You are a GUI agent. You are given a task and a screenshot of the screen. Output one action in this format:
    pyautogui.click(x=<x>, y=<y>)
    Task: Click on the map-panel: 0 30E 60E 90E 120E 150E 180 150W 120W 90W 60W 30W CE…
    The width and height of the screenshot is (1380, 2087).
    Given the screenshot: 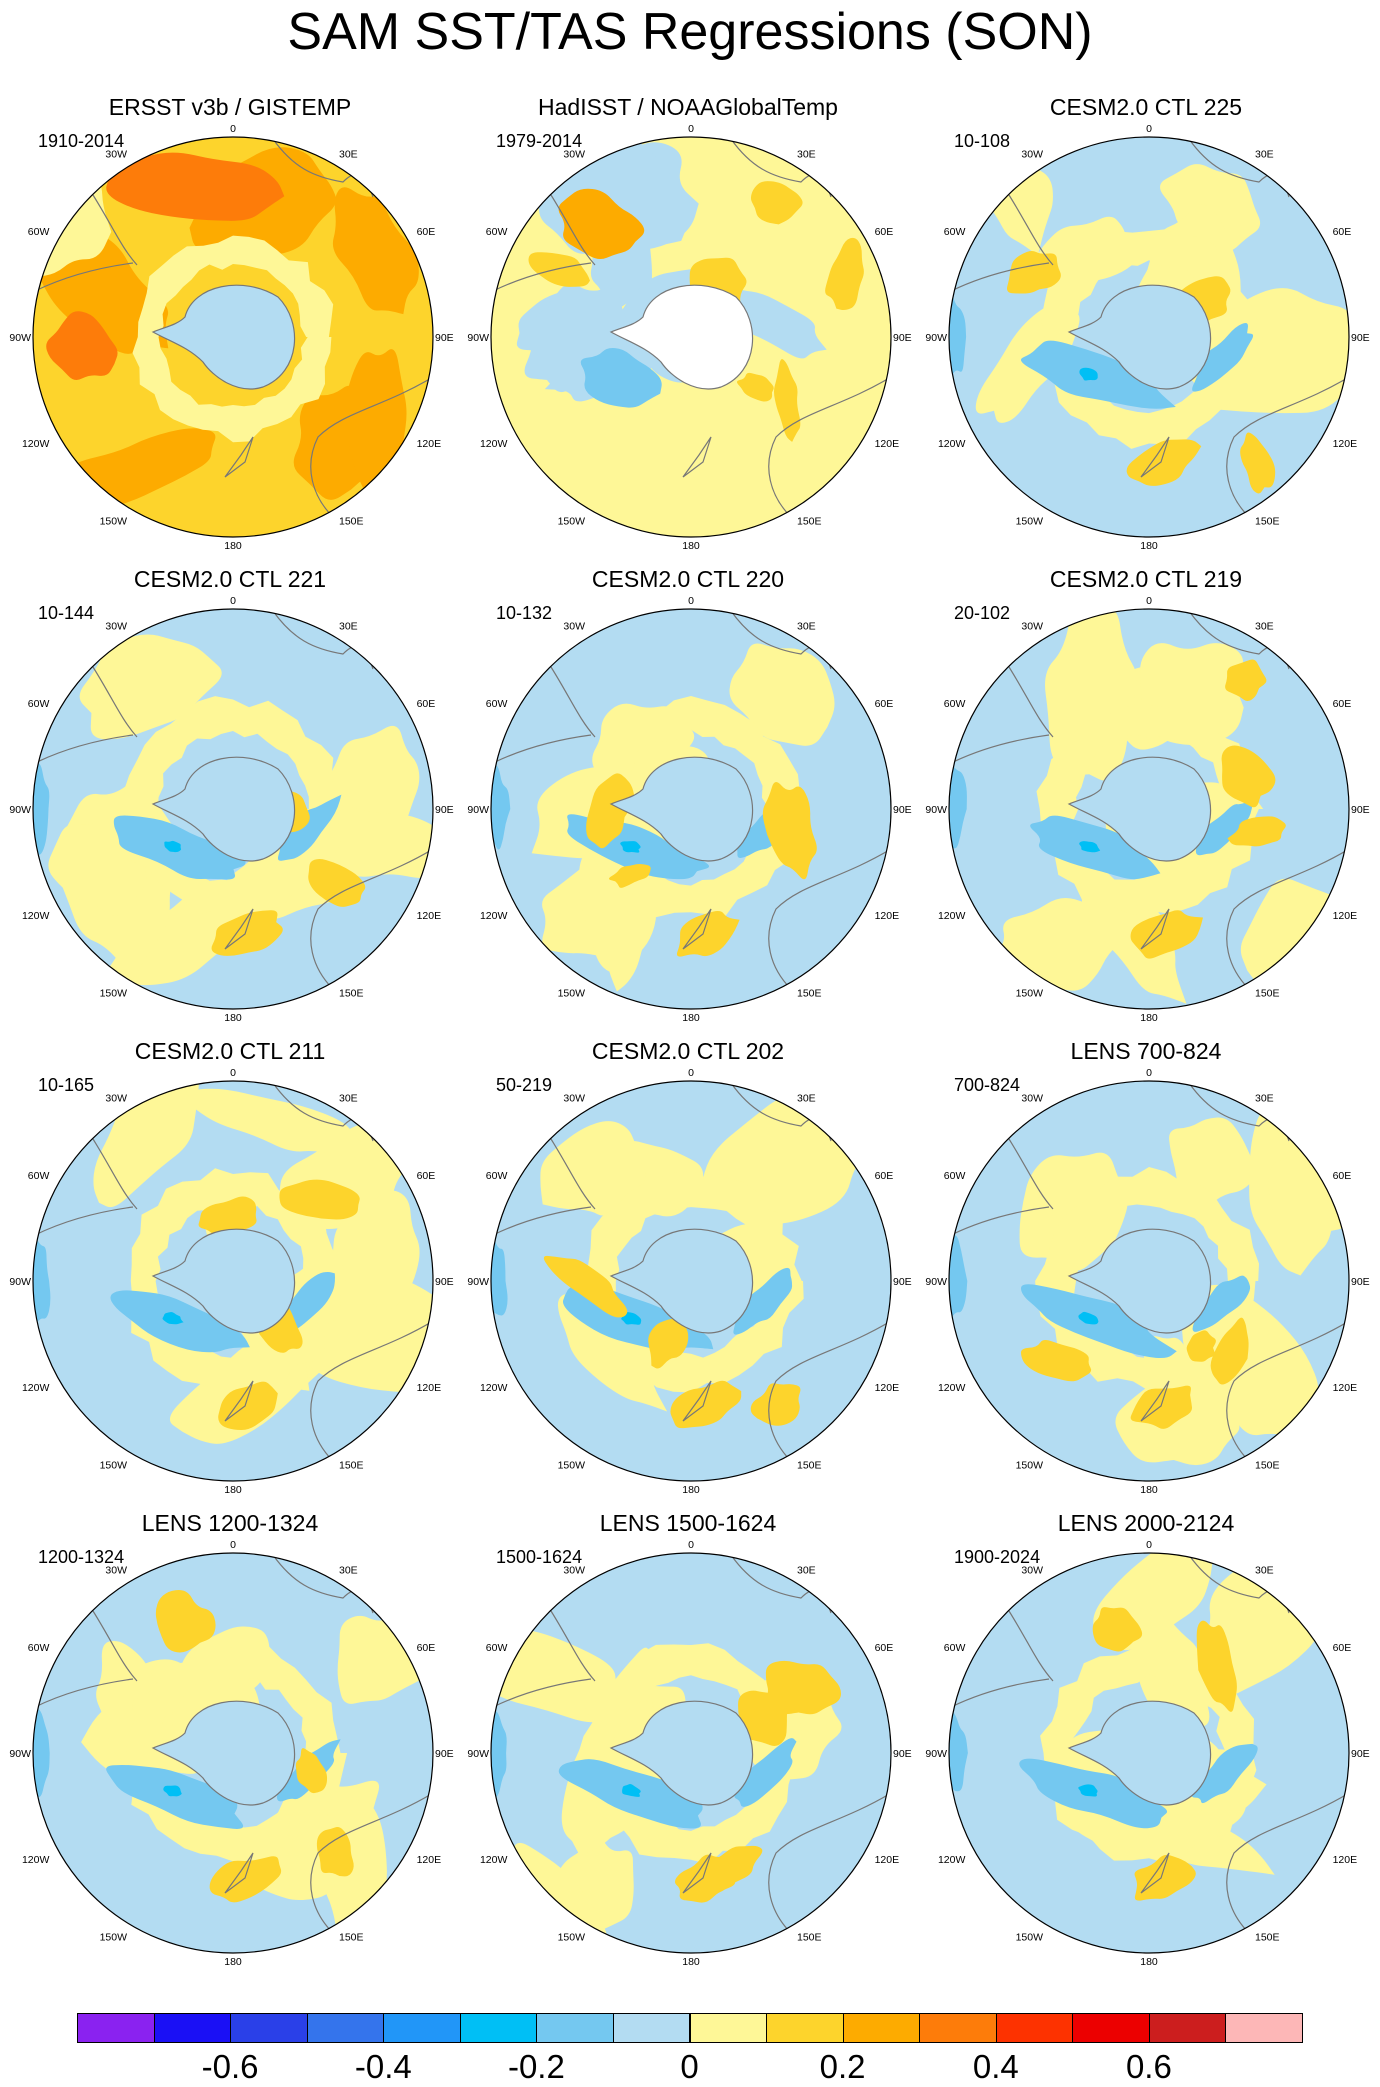 What is the action you would take?
    pyautogui.click(x=688, y=800)
    